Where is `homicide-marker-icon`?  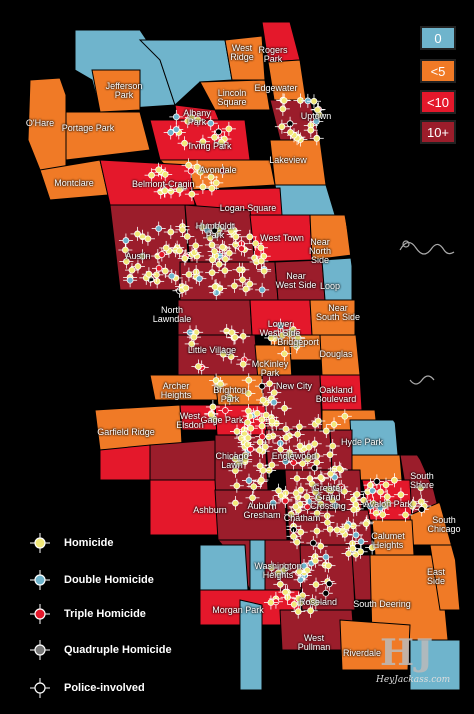 homicide-marker-icon is located at coordinates (40, 543).